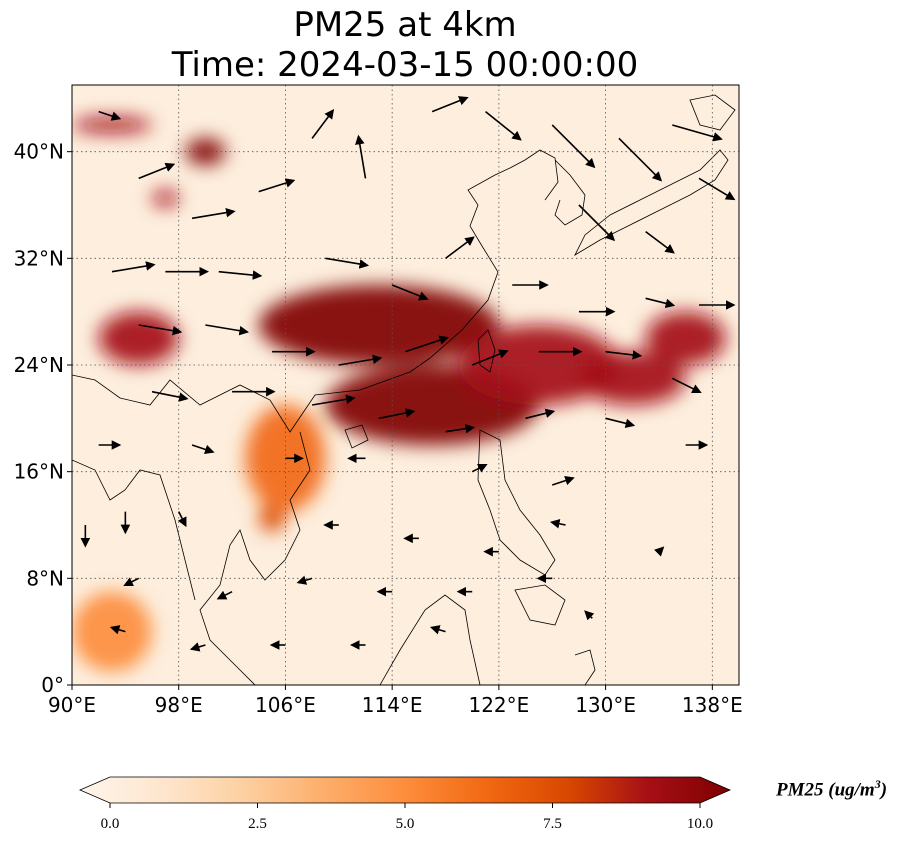 This screenshot has height=843, width=913. What do you see at coordinates (712, 705) in the screenshot?
I see `xtick-label-6: 138°E` at bounding box center [712, 705].